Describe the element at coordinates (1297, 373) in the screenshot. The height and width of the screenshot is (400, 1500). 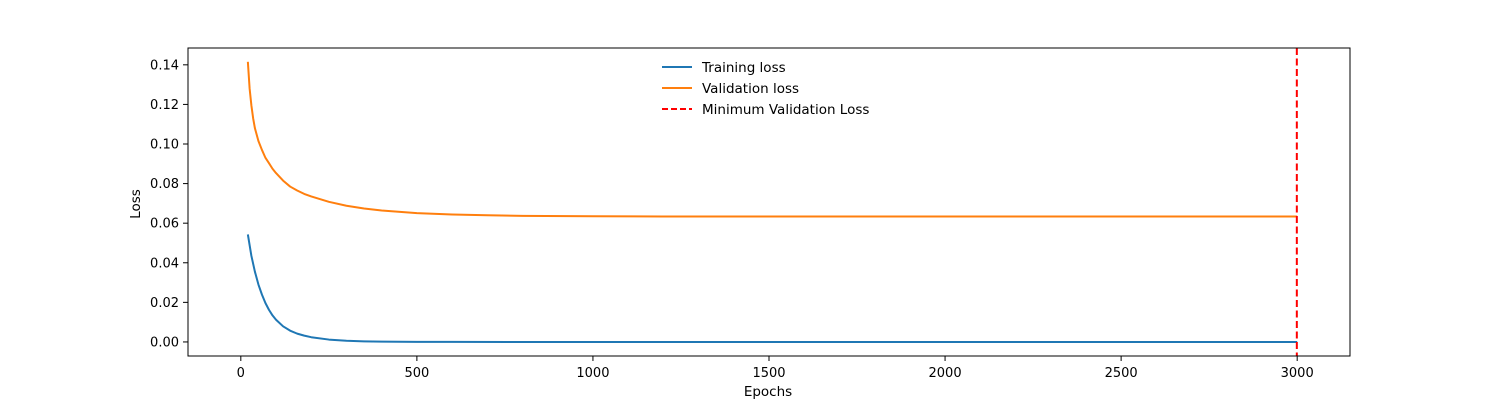
I see `x-tick-label: 3000` at that location.